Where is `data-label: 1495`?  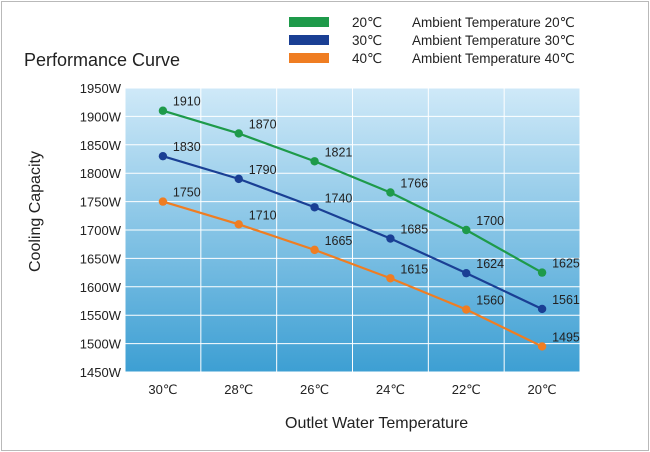
data-label: 1495 is located at coordinates (566, 337).